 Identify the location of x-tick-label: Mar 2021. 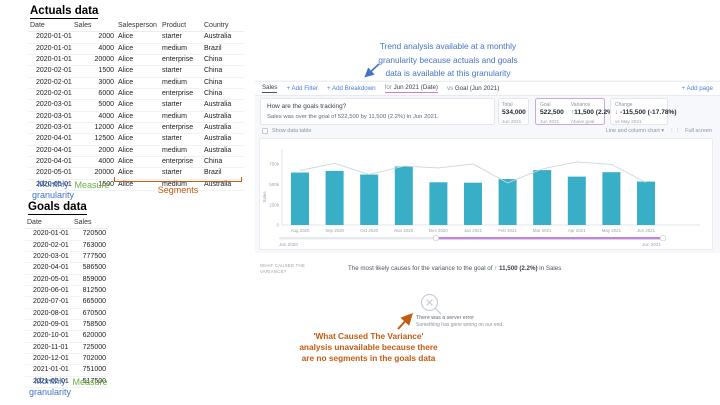
(542, 230).